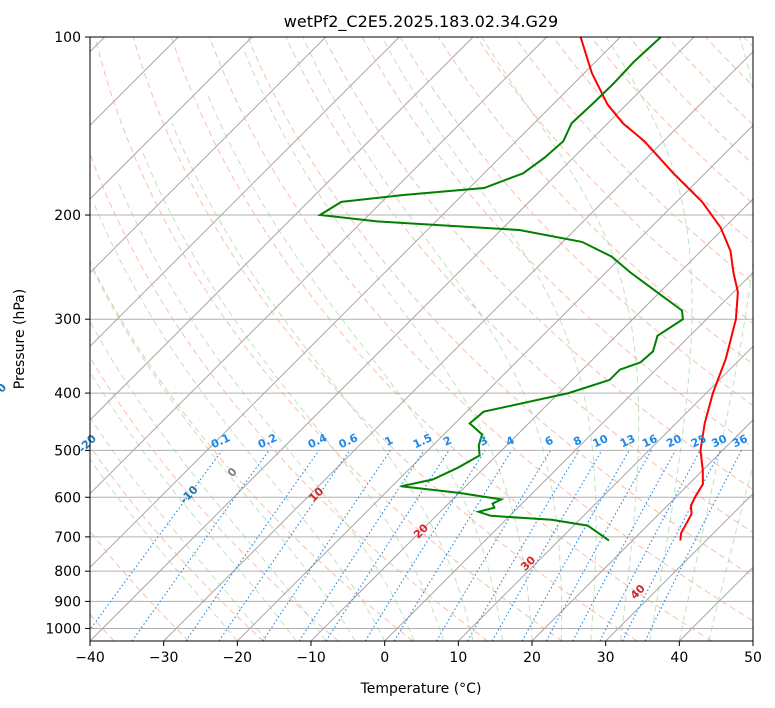 Image resolution: width=775 pixels, height=708 pixels. I want to click on x-tick-label: 0, so click(384, 658).